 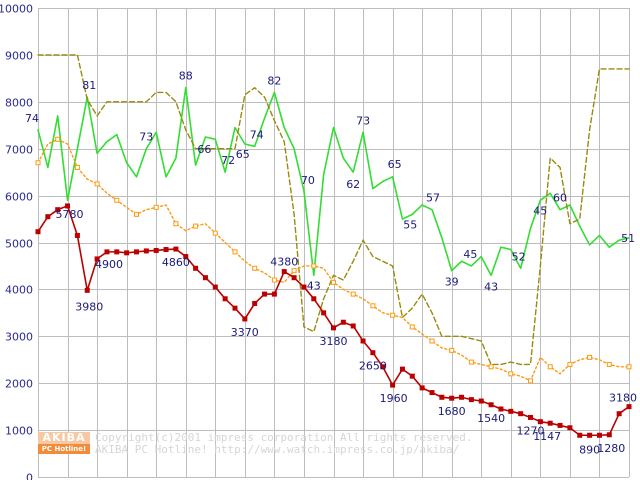 What do you see at coordinates (19, 431) in the screenshot?
I see `y-tick-label: 1000` at bounding box center [19, 431].